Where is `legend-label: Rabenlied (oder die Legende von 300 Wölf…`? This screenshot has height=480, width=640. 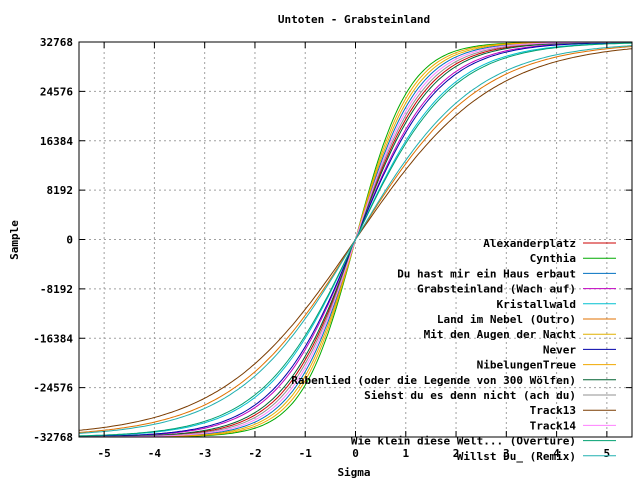 legend-label: Rabenlied (oder die Legende von 300 Wölf… is located at coordinates (433, 380).